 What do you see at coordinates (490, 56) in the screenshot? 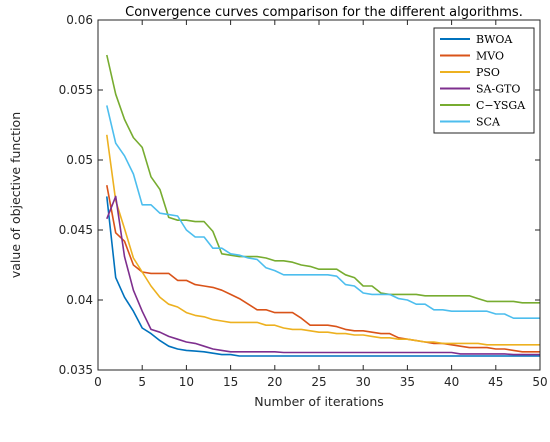
I see `legend-label: MVO` at bounding box center [490, 56].